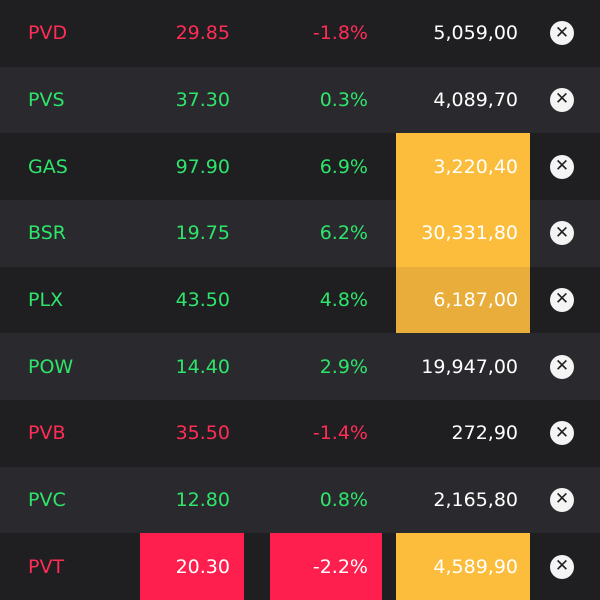 This screenshot has width=600, height=600. What do you see at coordinates (475, 99) in the screenshot?
I see `volume: 4,089,70` at bounding box center [475, 99].